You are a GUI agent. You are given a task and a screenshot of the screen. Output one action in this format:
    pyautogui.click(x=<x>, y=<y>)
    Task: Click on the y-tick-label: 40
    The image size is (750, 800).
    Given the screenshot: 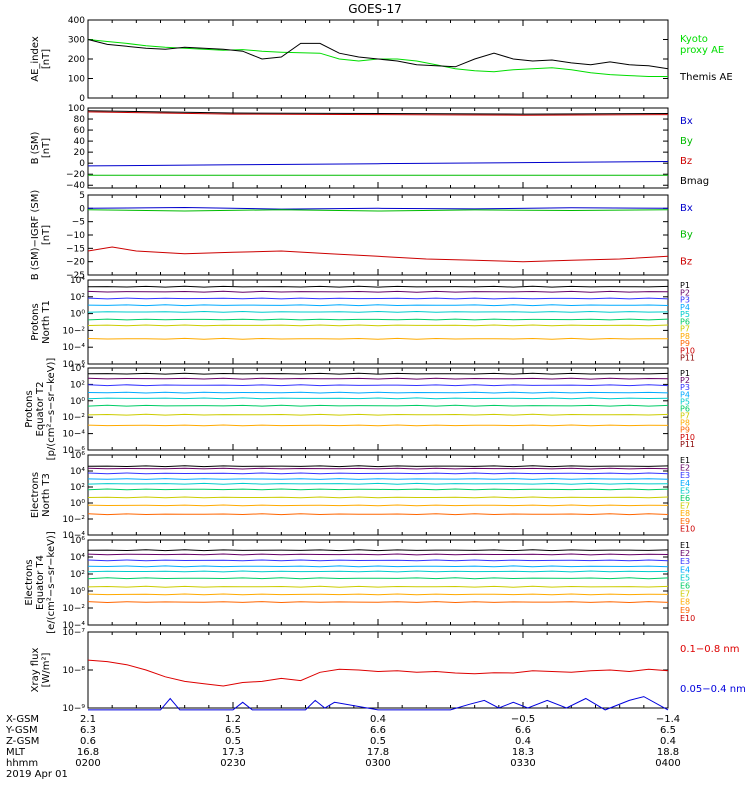 What is the action you would take?
    pyautogui.click(x=80, y=142)
    